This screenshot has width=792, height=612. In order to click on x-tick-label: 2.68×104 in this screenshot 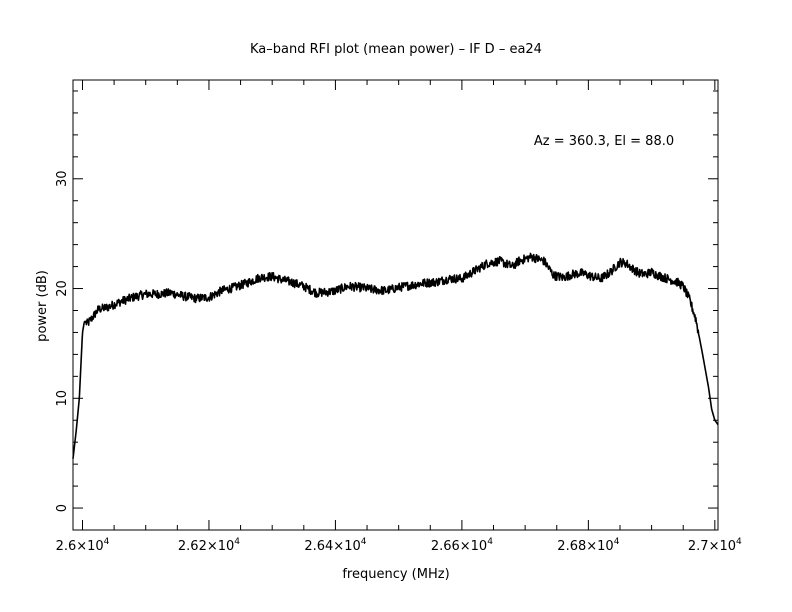, I will do `click(588, 545)`.